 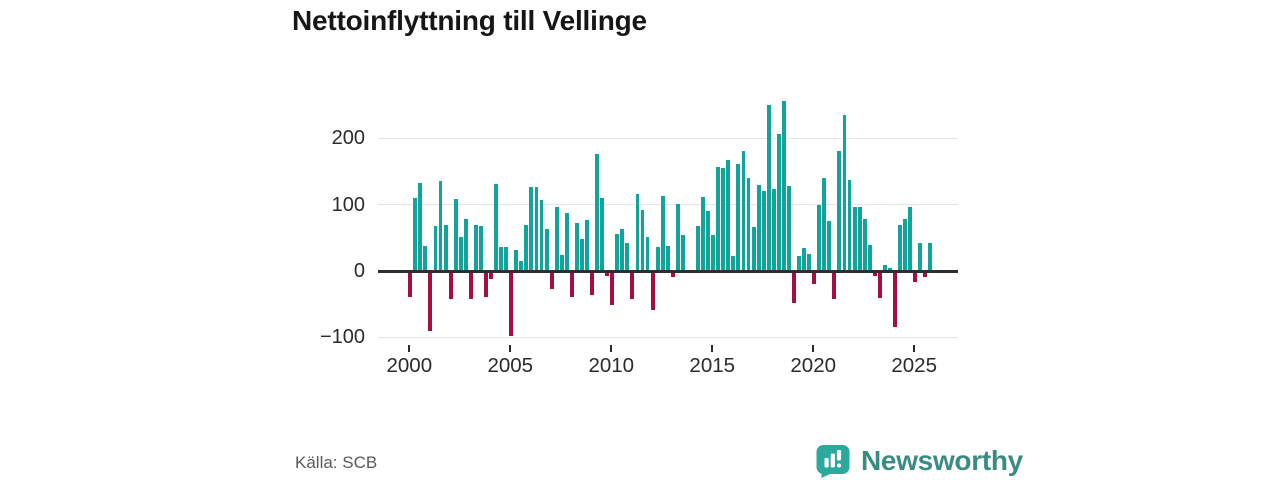 I want to click on y-axis-label: 0, so click(x=359, y=271).